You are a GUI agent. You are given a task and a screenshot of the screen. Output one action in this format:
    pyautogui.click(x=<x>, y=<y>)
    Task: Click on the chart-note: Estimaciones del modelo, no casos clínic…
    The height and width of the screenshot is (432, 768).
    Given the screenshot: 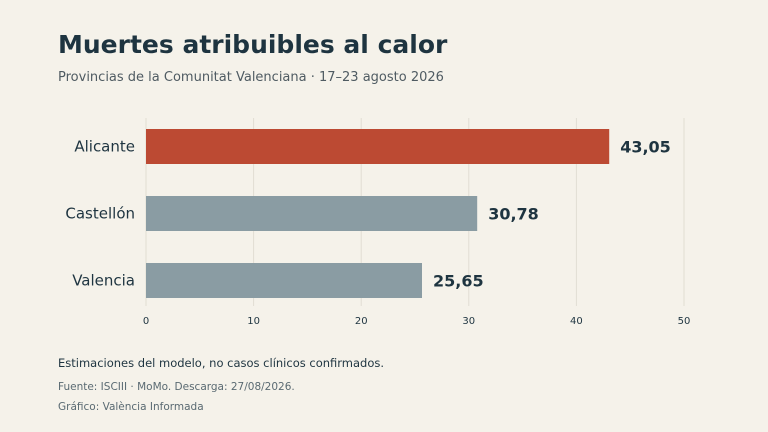 What is the action you would take?
    pyautogui.click(x=221, y=363)
    